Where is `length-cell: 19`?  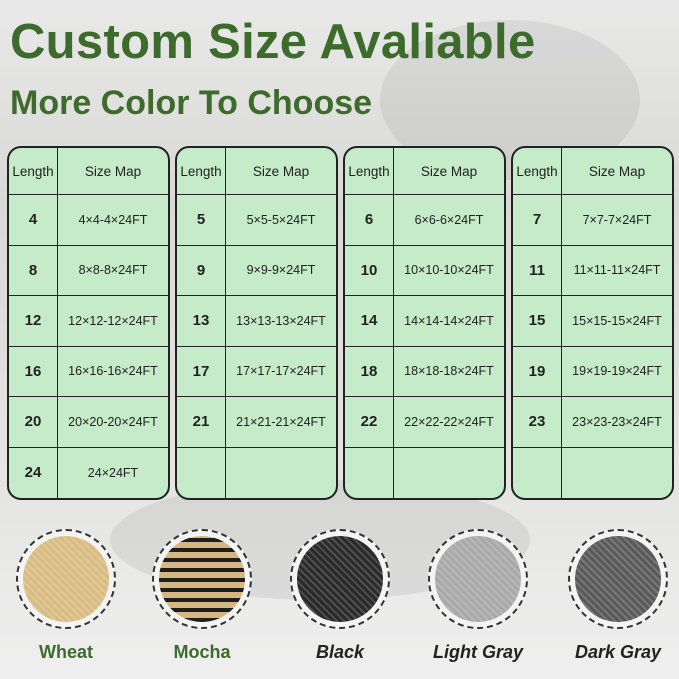
length-cell: 19 is located at coordinates (537, 371).